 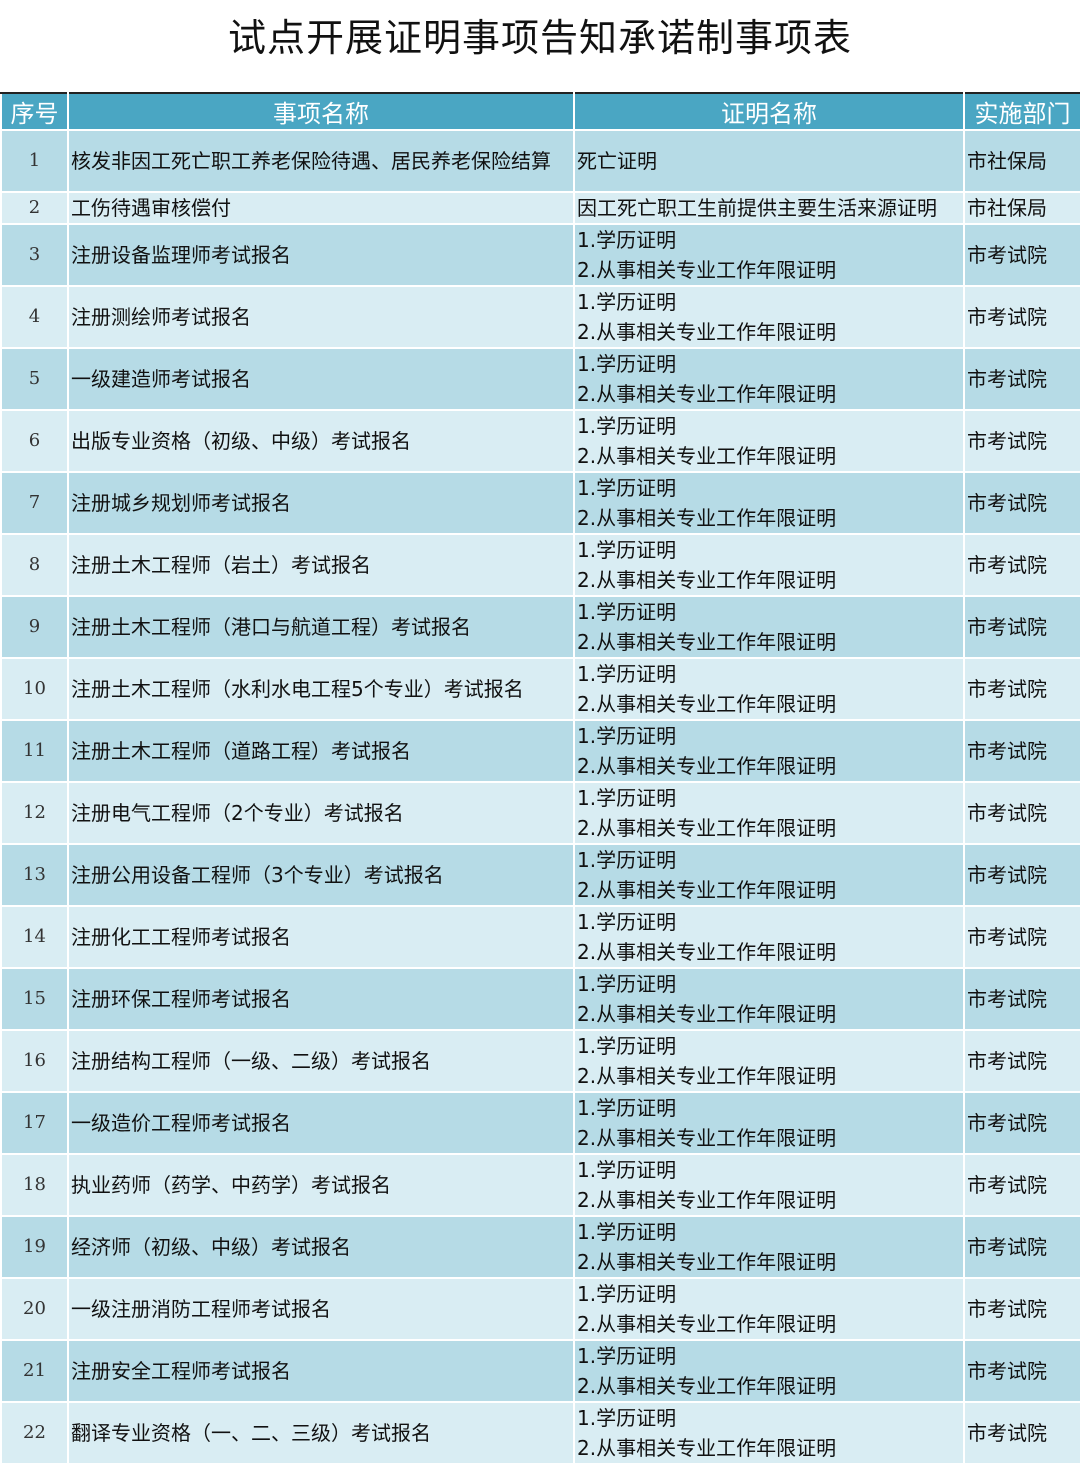 What do you see at coordinates (321, 751) in the screenshot?
I see `item-name: 注册土木工程师（道路工程）考试报名` at bounding box center [321, 751].